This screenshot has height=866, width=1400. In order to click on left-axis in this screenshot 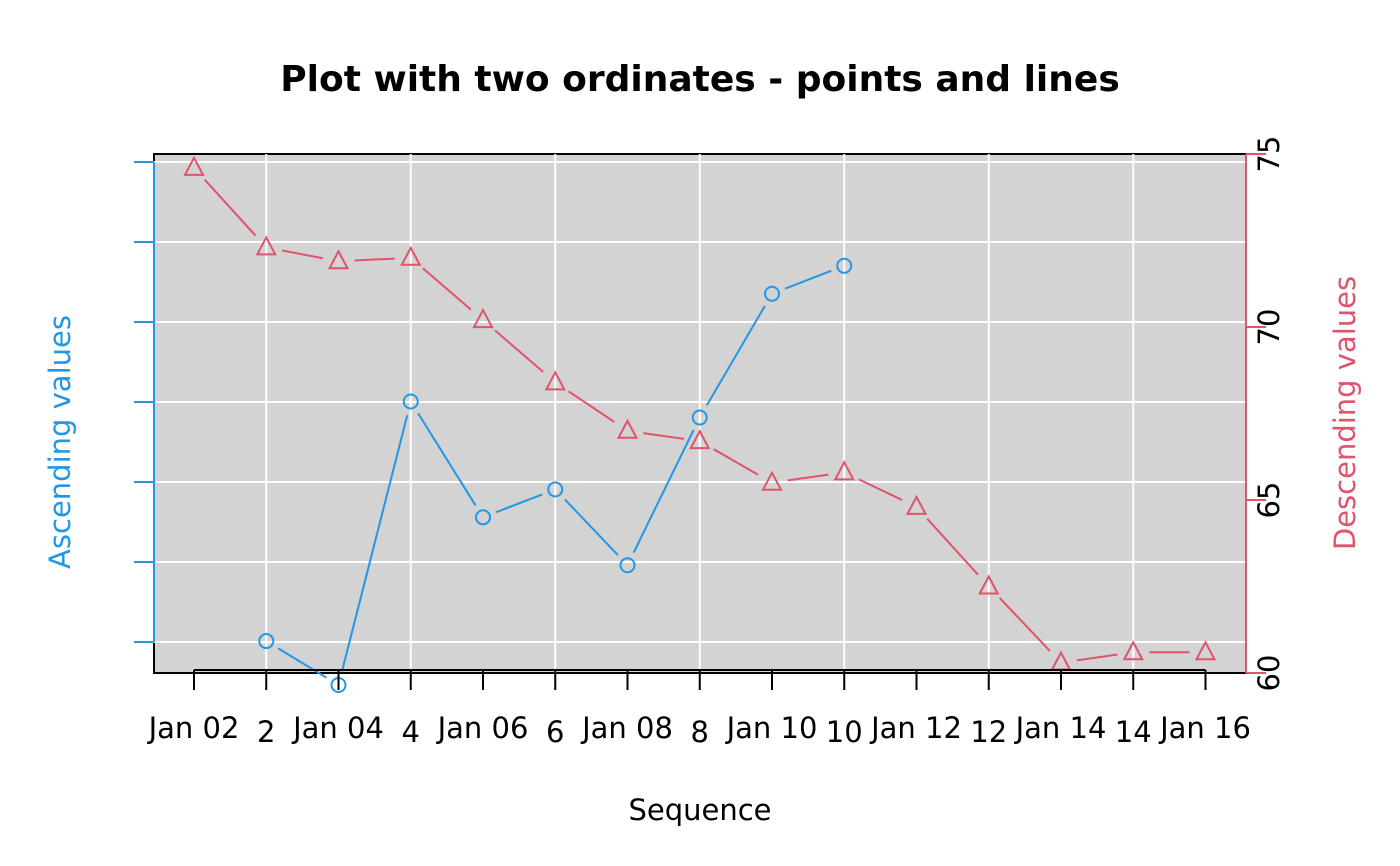, I will do `click(144, 402)`.